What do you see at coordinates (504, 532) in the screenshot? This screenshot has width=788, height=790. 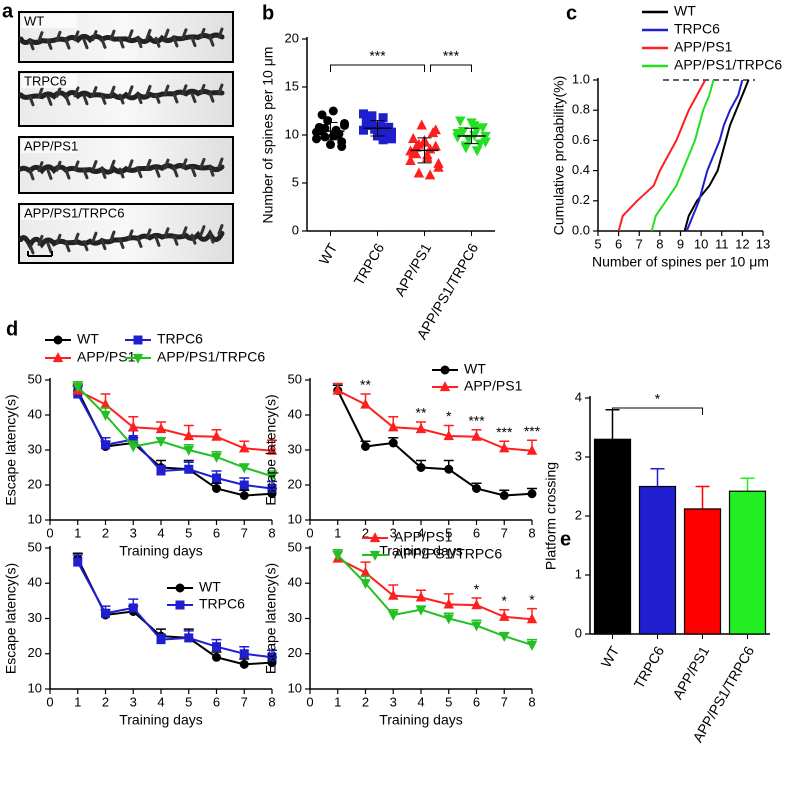 I see `x-tick-label: 7` at bounding box center [504, 532].